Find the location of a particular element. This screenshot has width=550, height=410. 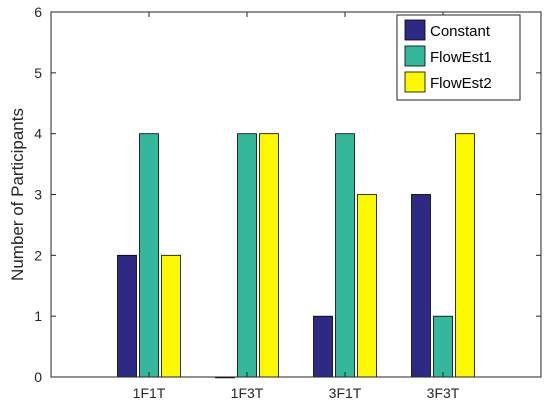

legend-swatch-FlowEst1 is located at coordinates (415, 56).